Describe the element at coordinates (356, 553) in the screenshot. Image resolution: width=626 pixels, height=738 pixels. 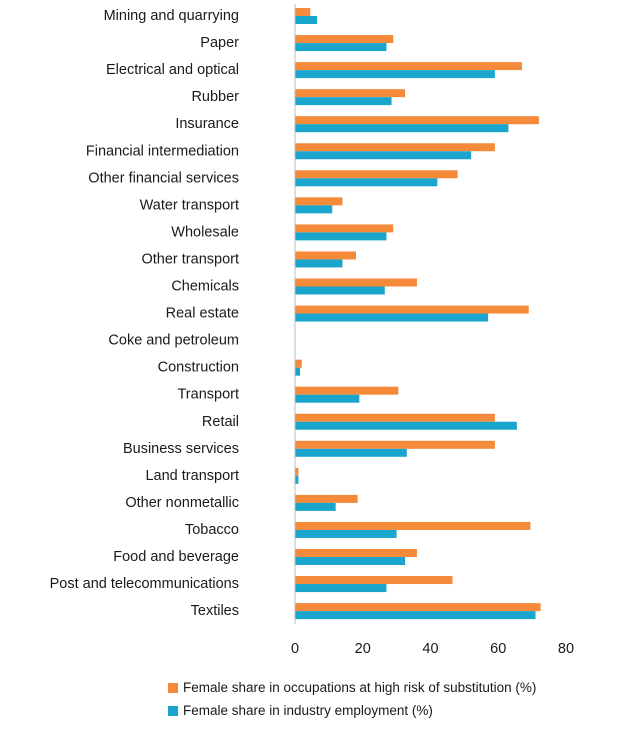
I see `bar-high-risk-food-and-beverage` at that location.